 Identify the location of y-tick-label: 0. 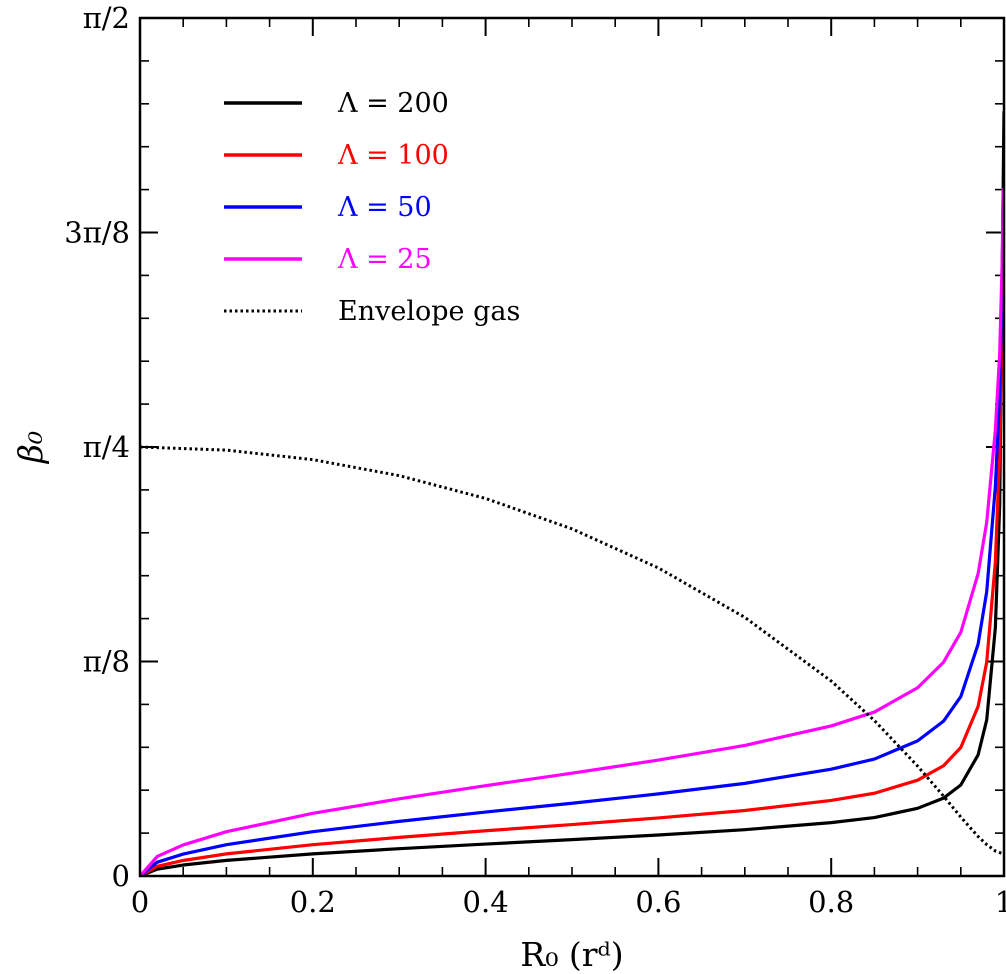
(121, 876).